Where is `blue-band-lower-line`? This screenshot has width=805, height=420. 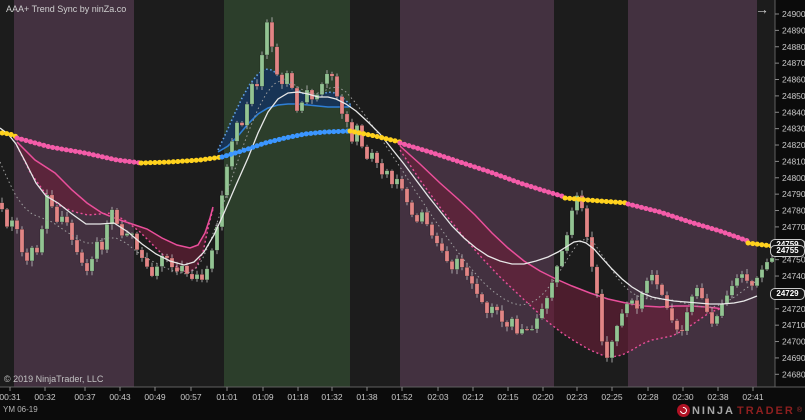
blue-band-lower-line is located at coordinates (284, 128).